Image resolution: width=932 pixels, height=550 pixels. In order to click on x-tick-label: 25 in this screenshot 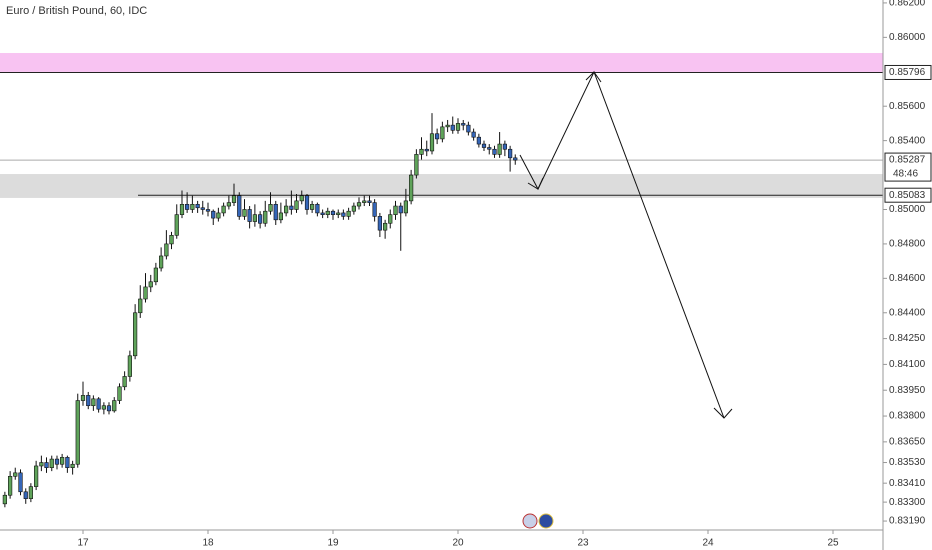, I will do `click(833, 543)`.